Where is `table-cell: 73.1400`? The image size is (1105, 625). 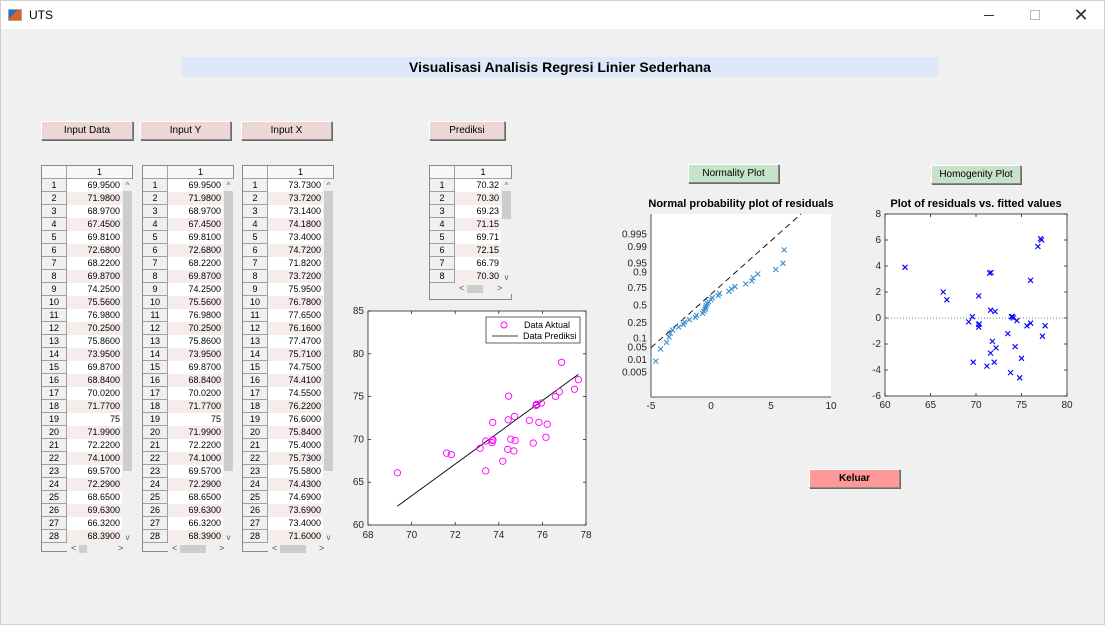 table-cell: 73.1400 is located at coordinates (295, 211).